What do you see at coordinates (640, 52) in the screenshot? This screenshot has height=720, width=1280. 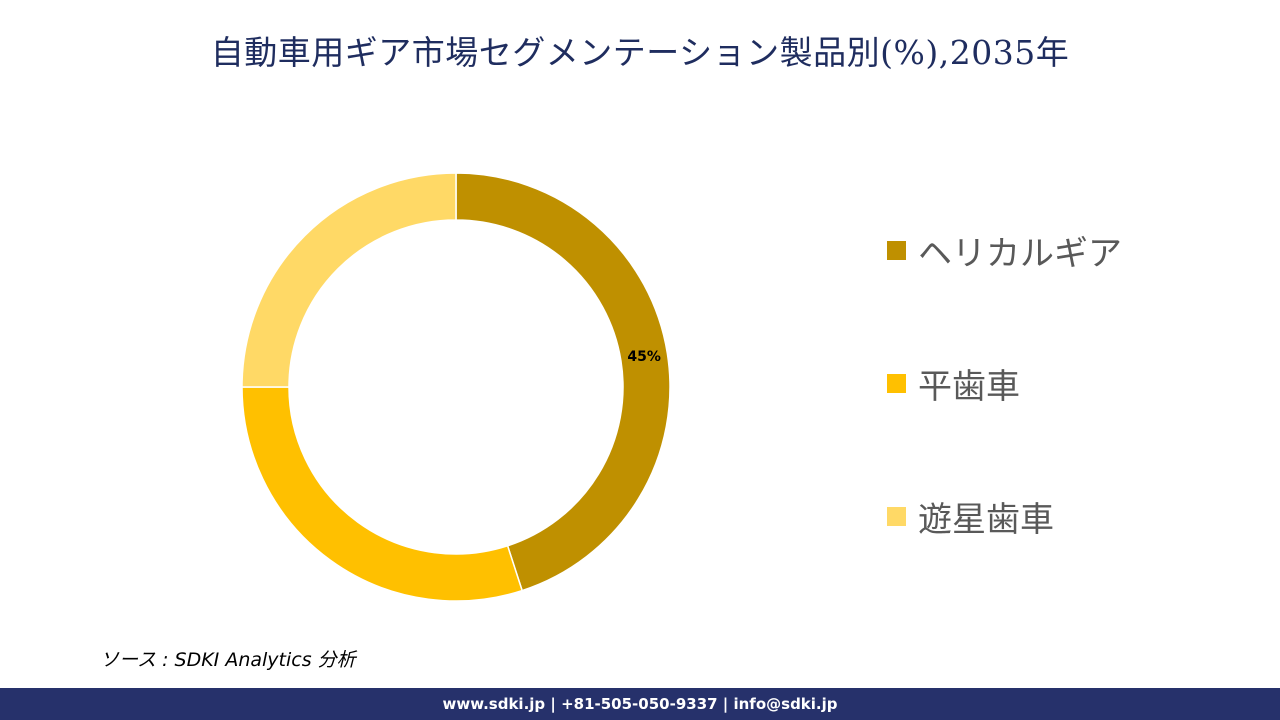 I see `chart-title: 自動車用ギア市場セグメンテーション製品別(%),2035年` at bounding box center [640, 52].